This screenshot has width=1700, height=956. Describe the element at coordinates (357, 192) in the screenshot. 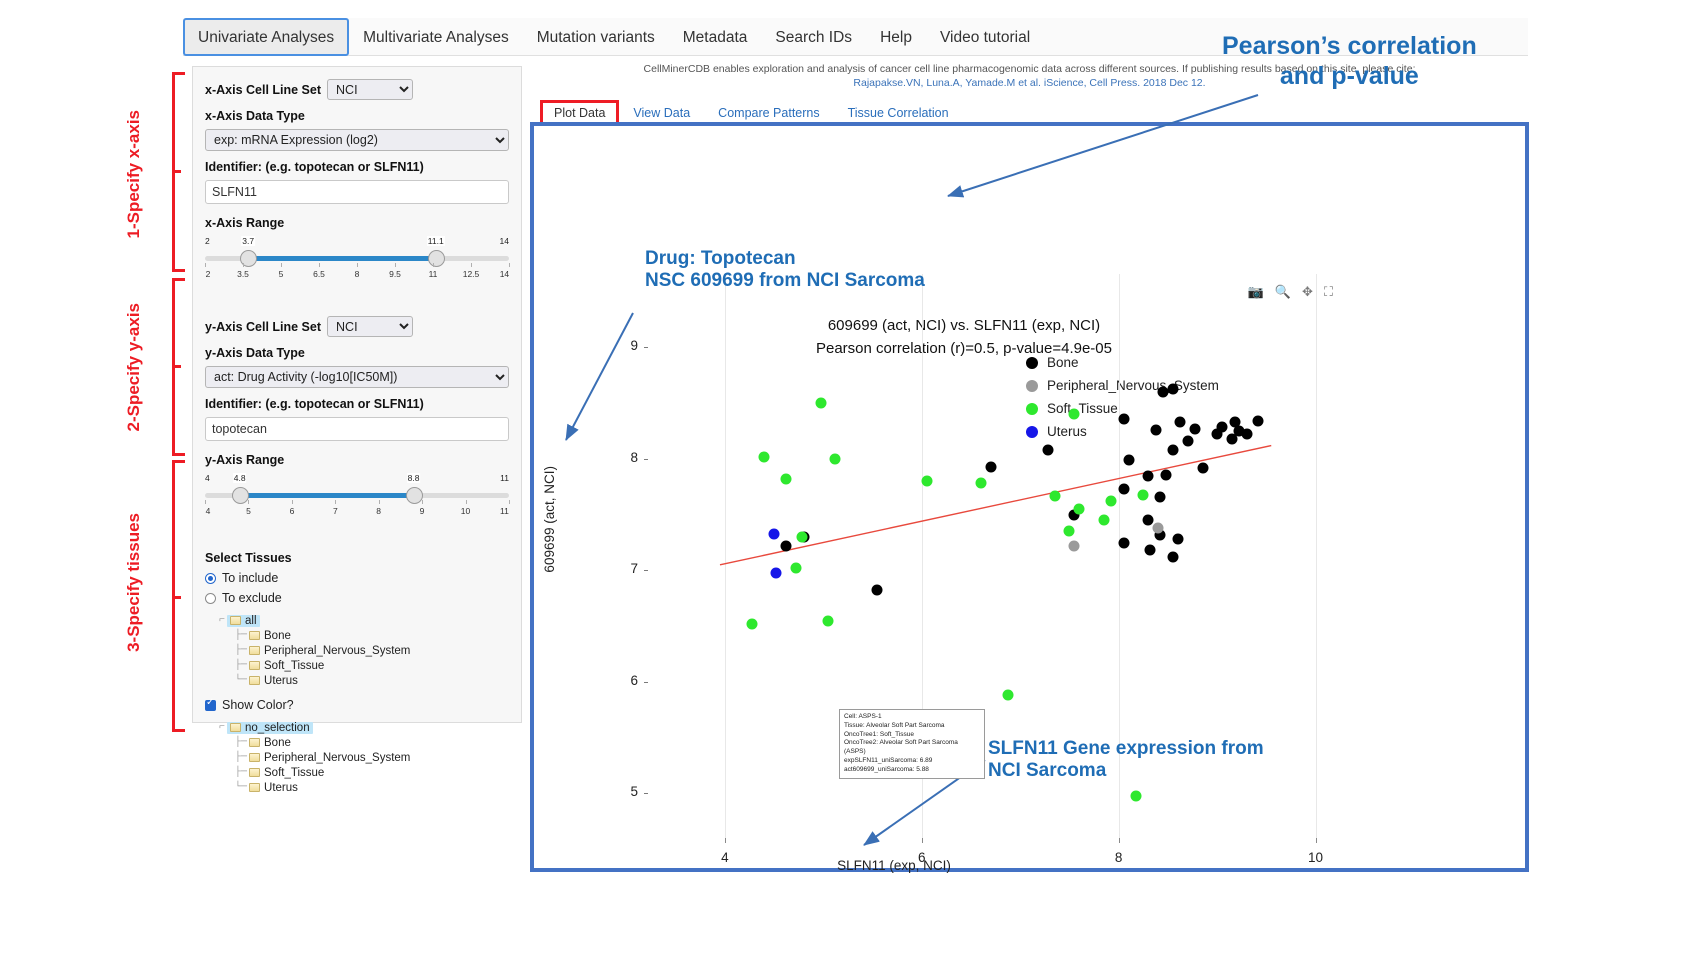

I see `x-axis-identifier-input` at that location.